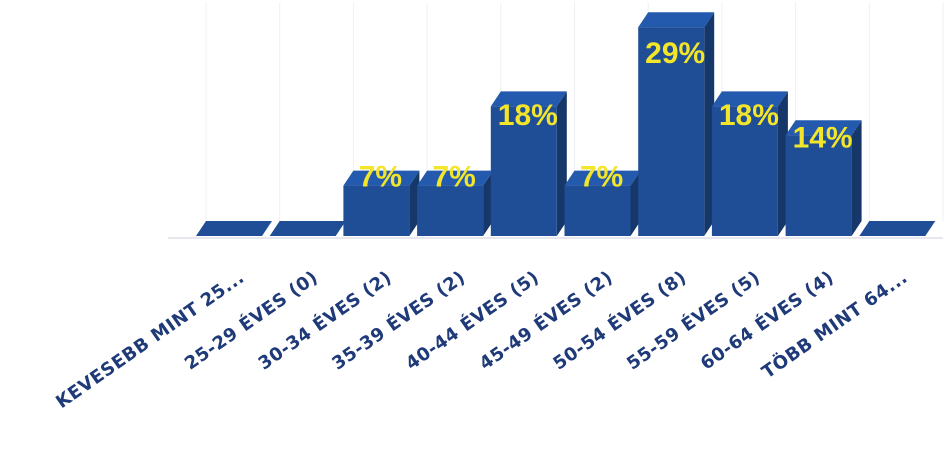 This screenshot has height=472, width=944. I want to click on value-label: 29%, so click(675, 53).